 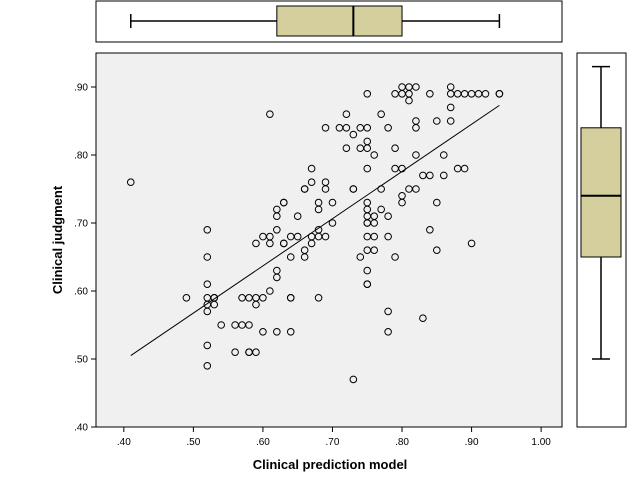 What do you see at coordinates (81, 224) in the screenshot?
I see `y-tick-label: .70` at bounding box center [81, 224].